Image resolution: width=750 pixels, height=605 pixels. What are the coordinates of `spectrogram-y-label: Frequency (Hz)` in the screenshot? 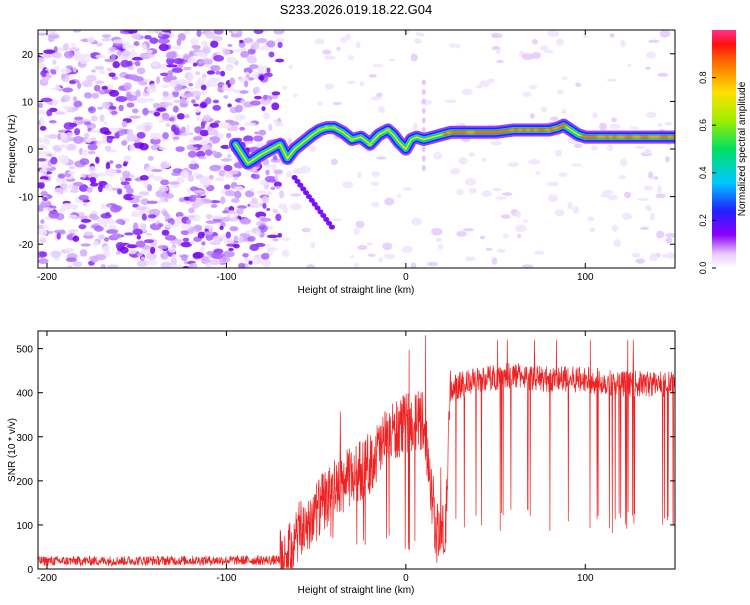 It's located at (12, 149).